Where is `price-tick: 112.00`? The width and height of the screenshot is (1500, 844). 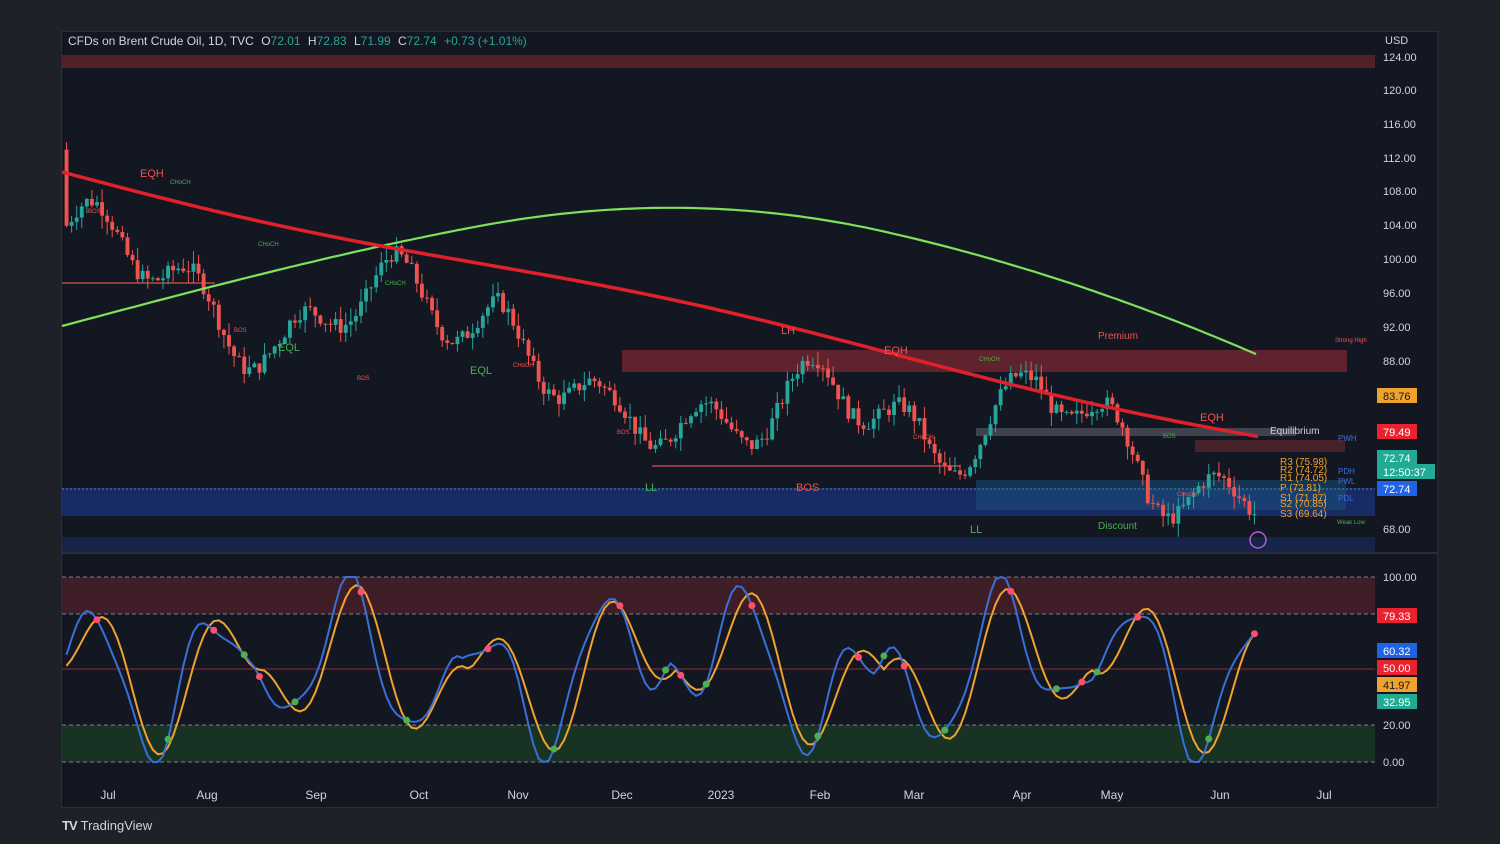
price-tick: 112.00 is located at coordinates (1399, 159).